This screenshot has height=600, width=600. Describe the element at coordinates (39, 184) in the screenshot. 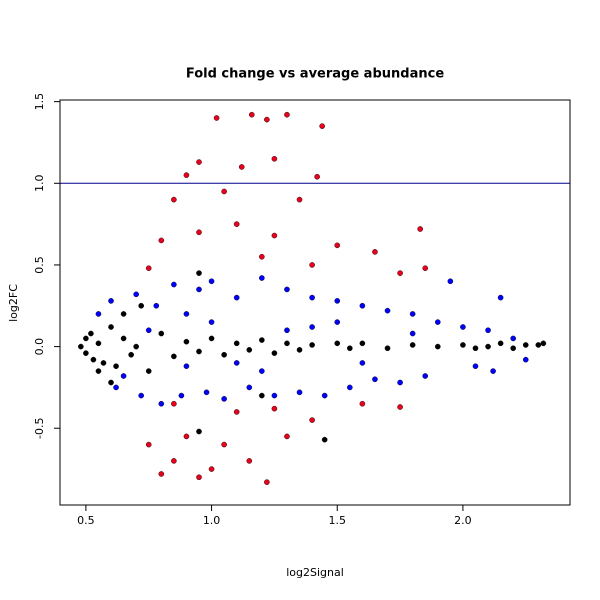

I see `y-tick-label: 1.0` at that location.